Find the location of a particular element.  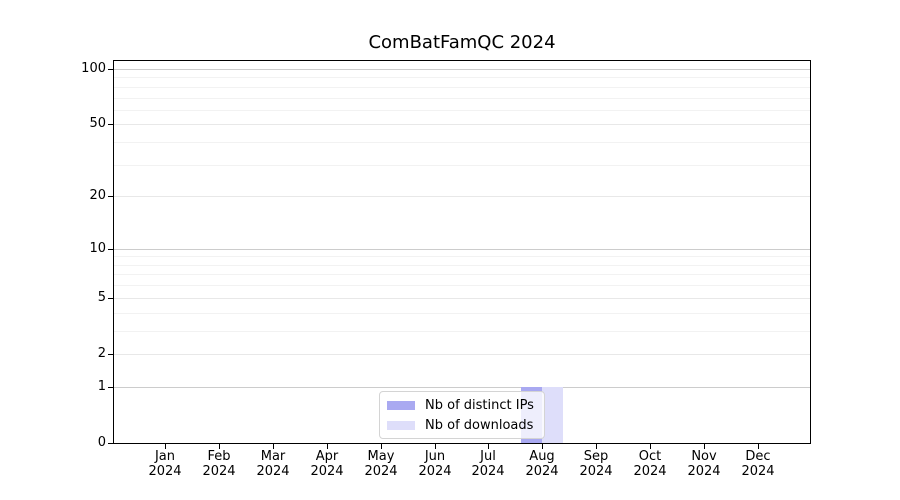

y-tick-label: 100 is located at coordinates (93, 68).